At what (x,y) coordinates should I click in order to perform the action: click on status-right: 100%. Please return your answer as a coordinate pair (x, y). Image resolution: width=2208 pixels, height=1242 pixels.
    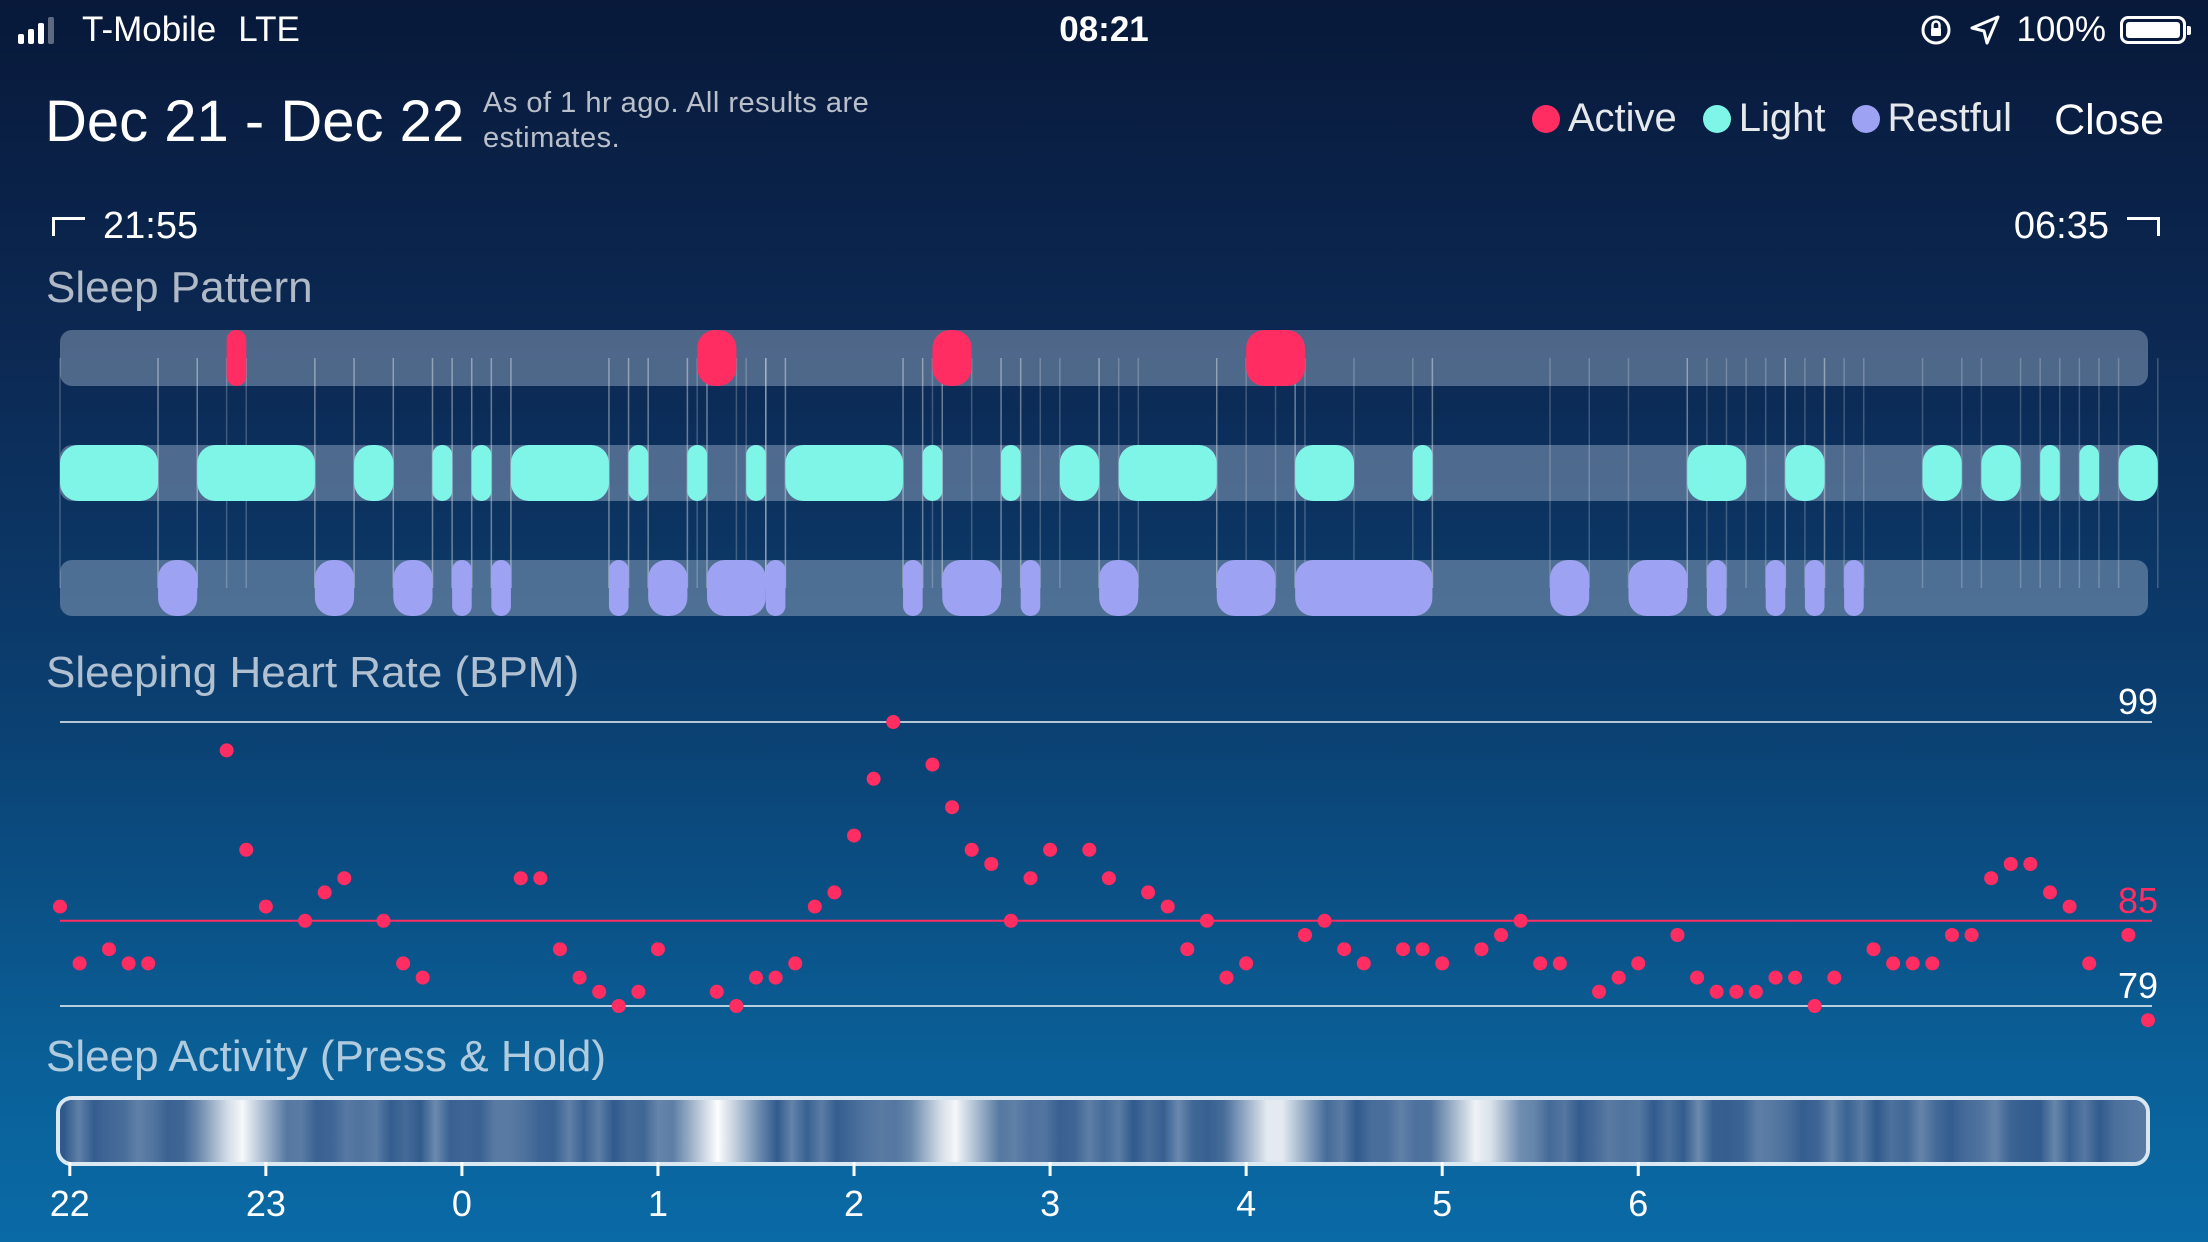
    Looking at the image, I should click on (2054, 30).